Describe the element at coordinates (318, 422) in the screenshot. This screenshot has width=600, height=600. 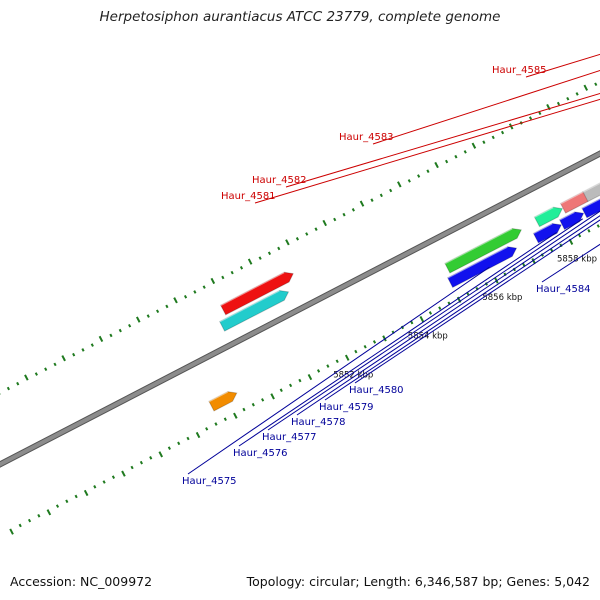
I see `gene-label: Haur_4578` at that location.